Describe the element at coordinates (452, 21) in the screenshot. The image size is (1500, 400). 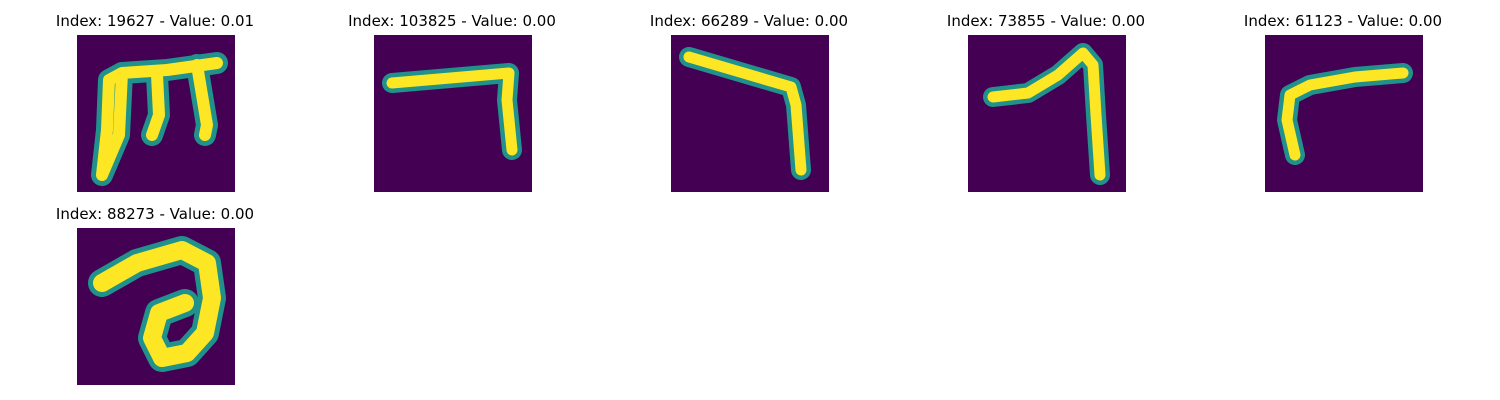
I see `panel-title: Index: 103825 - Value: 0.00` at that location.